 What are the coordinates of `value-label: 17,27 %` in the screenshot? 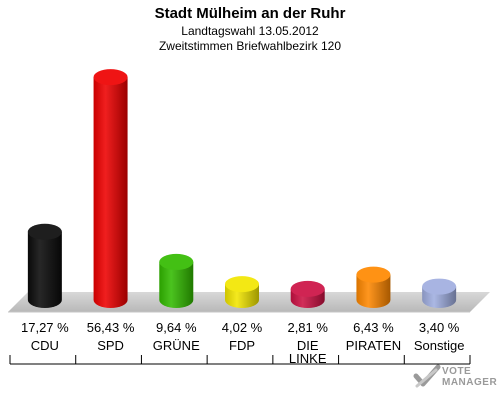 It's located at (45, 327).